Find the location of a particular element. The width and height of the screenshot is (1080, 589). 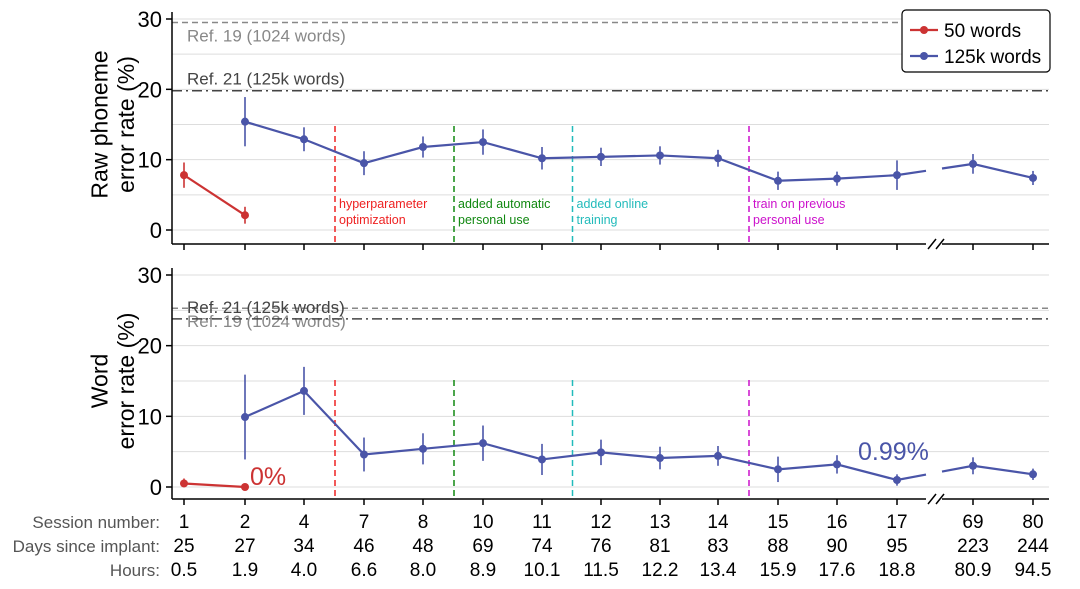

annotation-text: hyperparameter is located at coordinates (383, 204).